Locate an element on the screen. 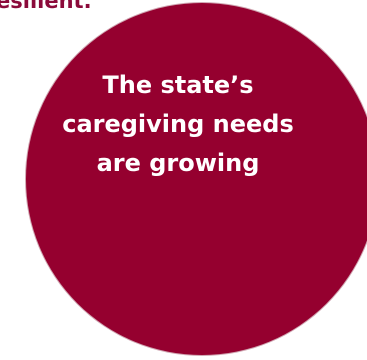 The height and width of the screenshot is (360, 367). heading-fragment: esilient. is located at coordinates (46, 6).